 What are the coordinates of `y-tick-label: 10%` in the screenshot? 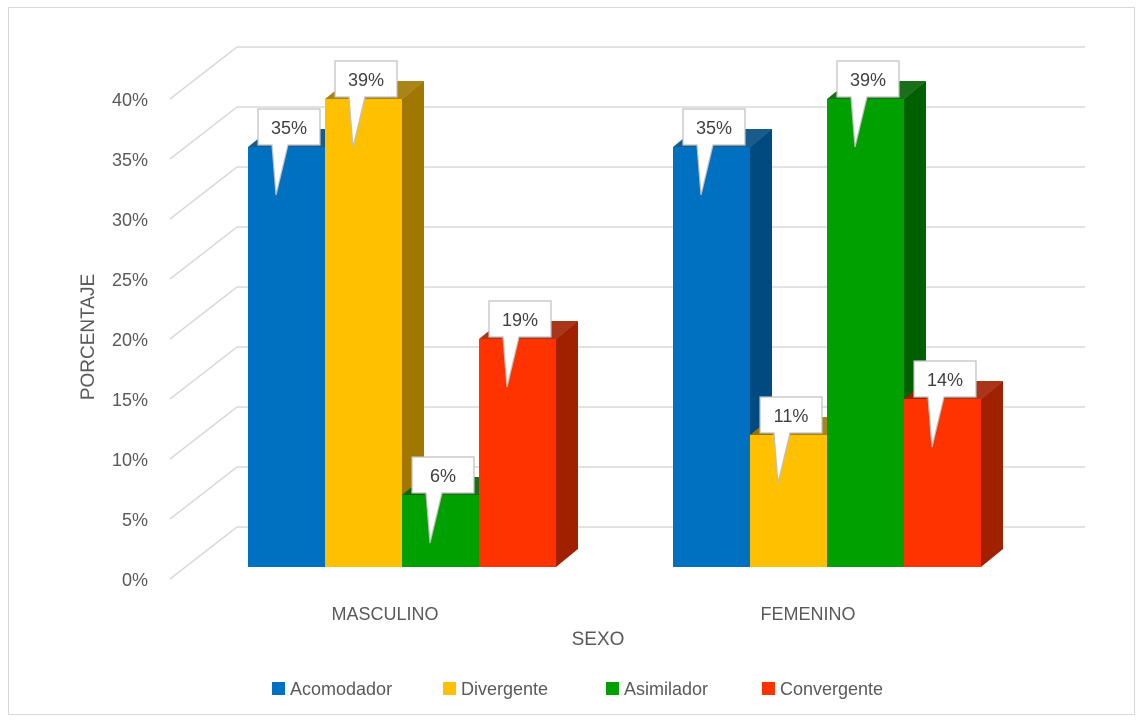 It's located at (130, 460).